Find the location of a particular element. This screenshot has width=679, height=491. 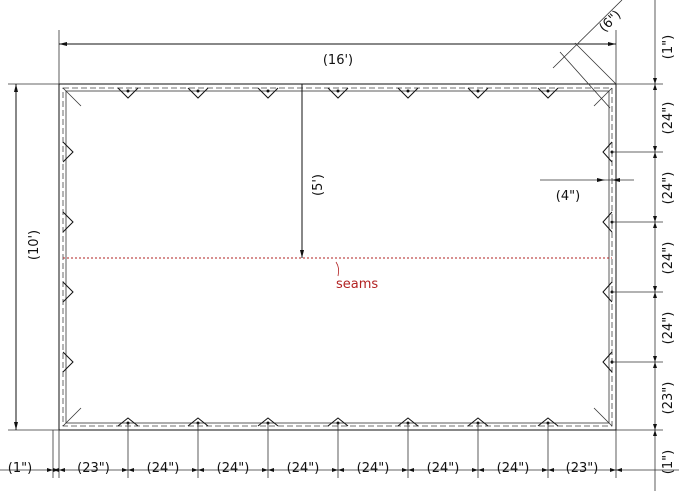

width-label: (16') is located at coordinates (338, 60).